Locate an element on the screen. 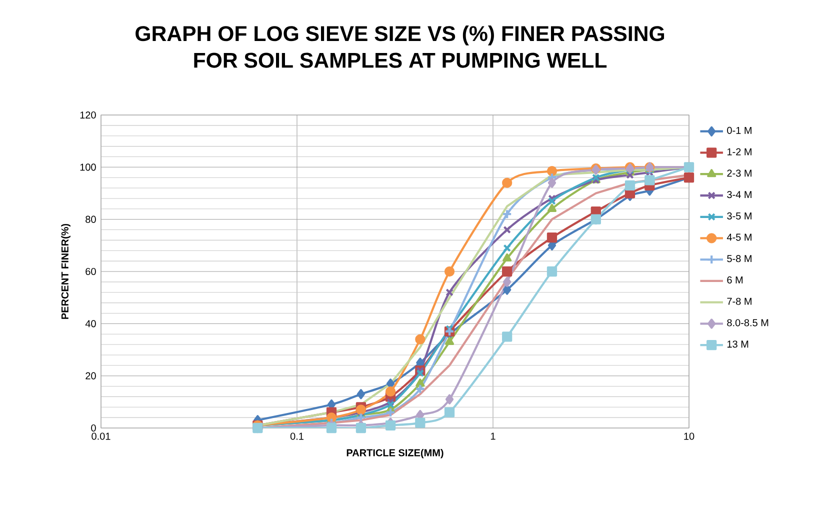 The height and width of the screenshot is (508, 838). legend-label: 6 M is located at coordinates (735, 280).